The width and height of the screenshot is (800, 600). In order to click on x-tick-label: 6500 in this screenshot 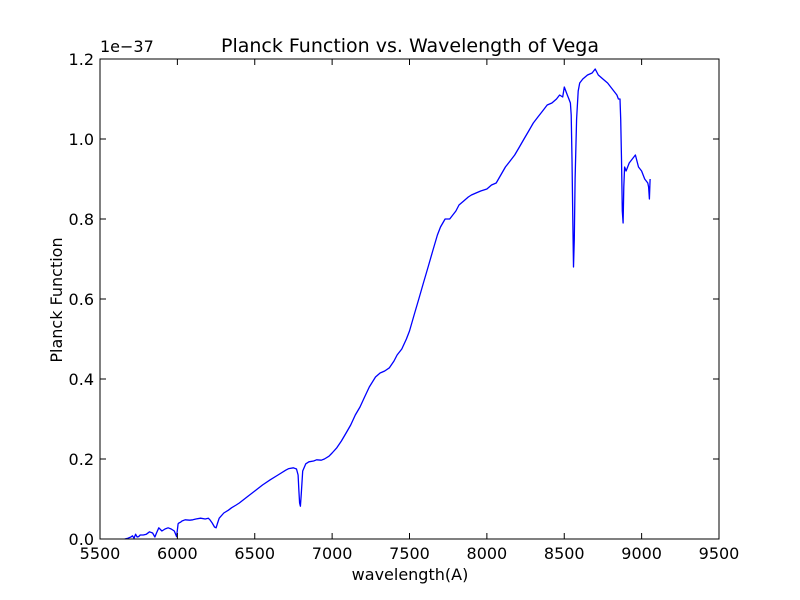, I will do `click(254, 553)`.